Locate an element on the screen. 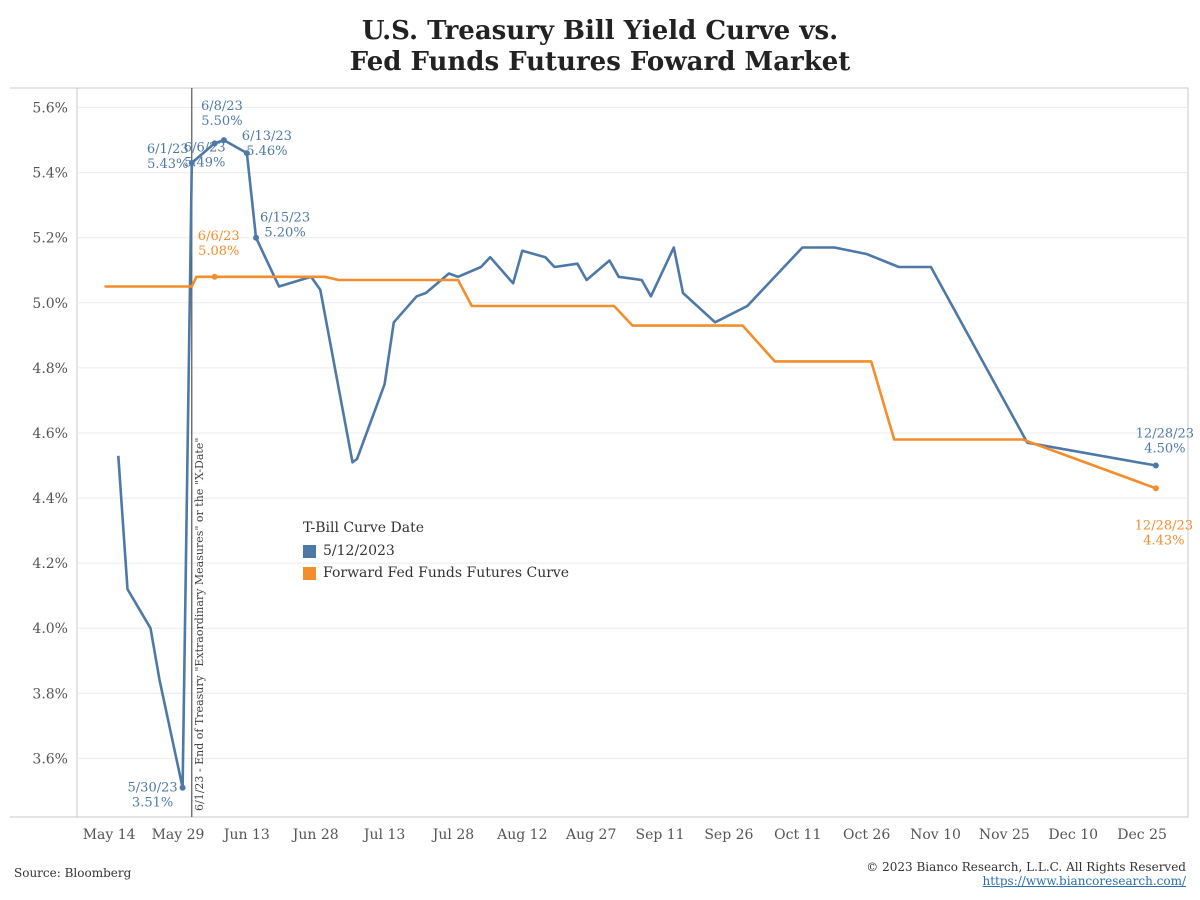  annotation-date-label: 5/30/23 is located at coordinates (153, 788).